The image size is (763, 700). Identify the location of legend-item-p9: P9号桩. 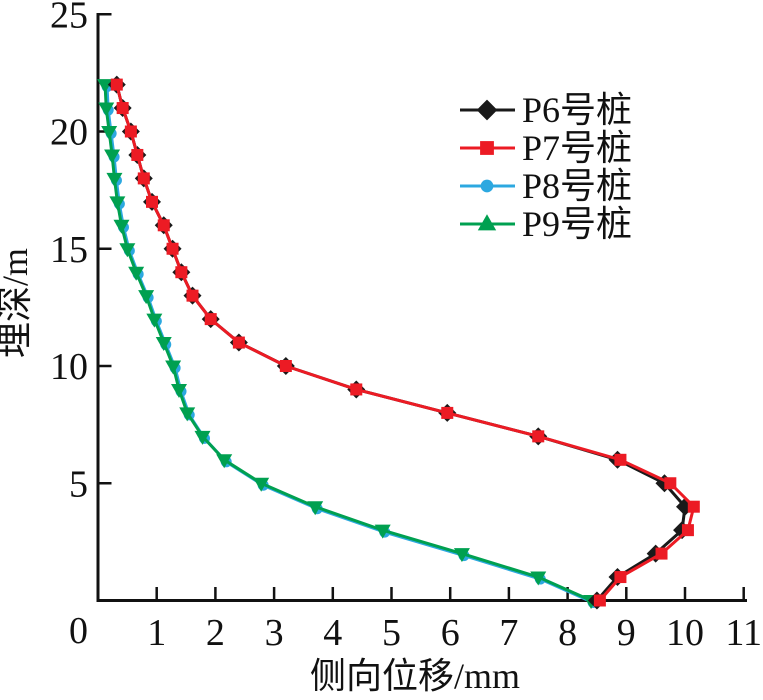
(546, 224).